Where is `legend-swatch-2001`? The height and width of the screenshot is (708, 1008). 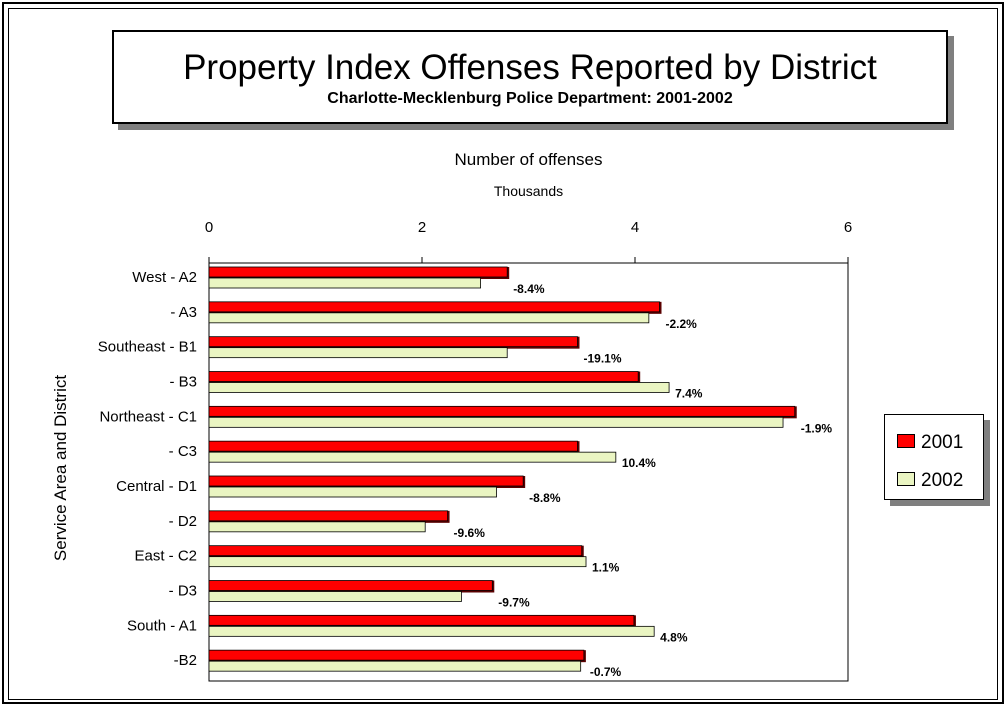 legend-swatch-2001 is located at coordinates (906, 441).